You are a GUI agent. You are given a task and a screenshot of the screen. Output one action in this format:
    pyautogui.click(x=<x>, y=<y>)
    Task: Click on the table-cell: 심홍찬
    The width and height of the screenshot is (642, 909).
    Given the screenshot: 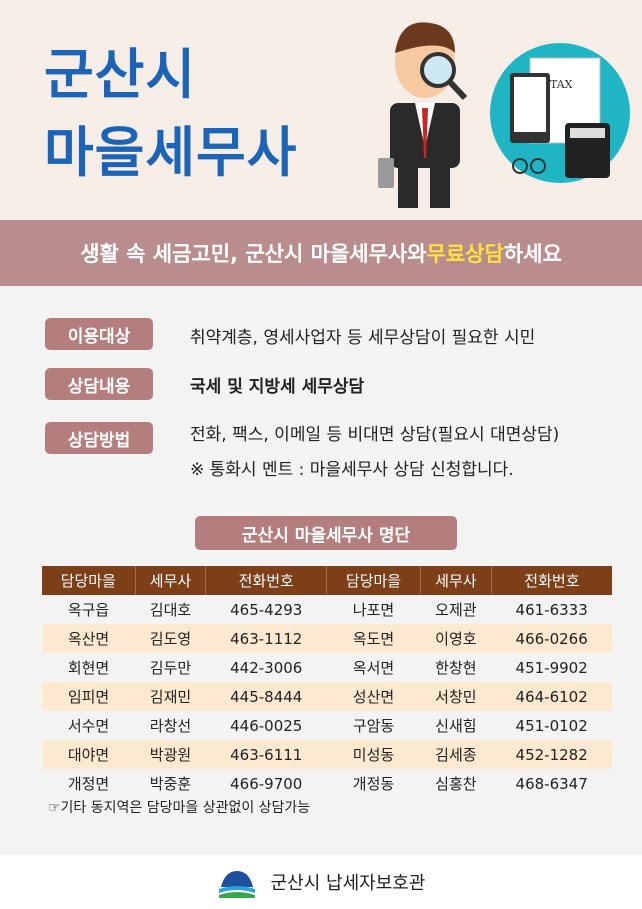 What is the action you would take?
    pyautogui.click(x=456, y=784)
    